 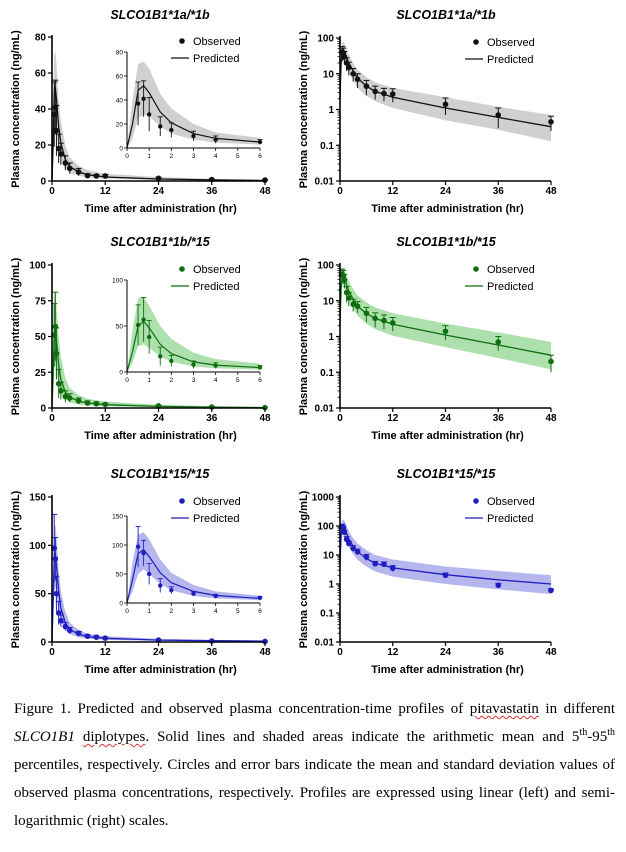 What do you see at coordinates (304, 336) in the screenshot?
I see `y-axis-label: Plasma concentration (ng/mL)` at bounding box center [304, 336].